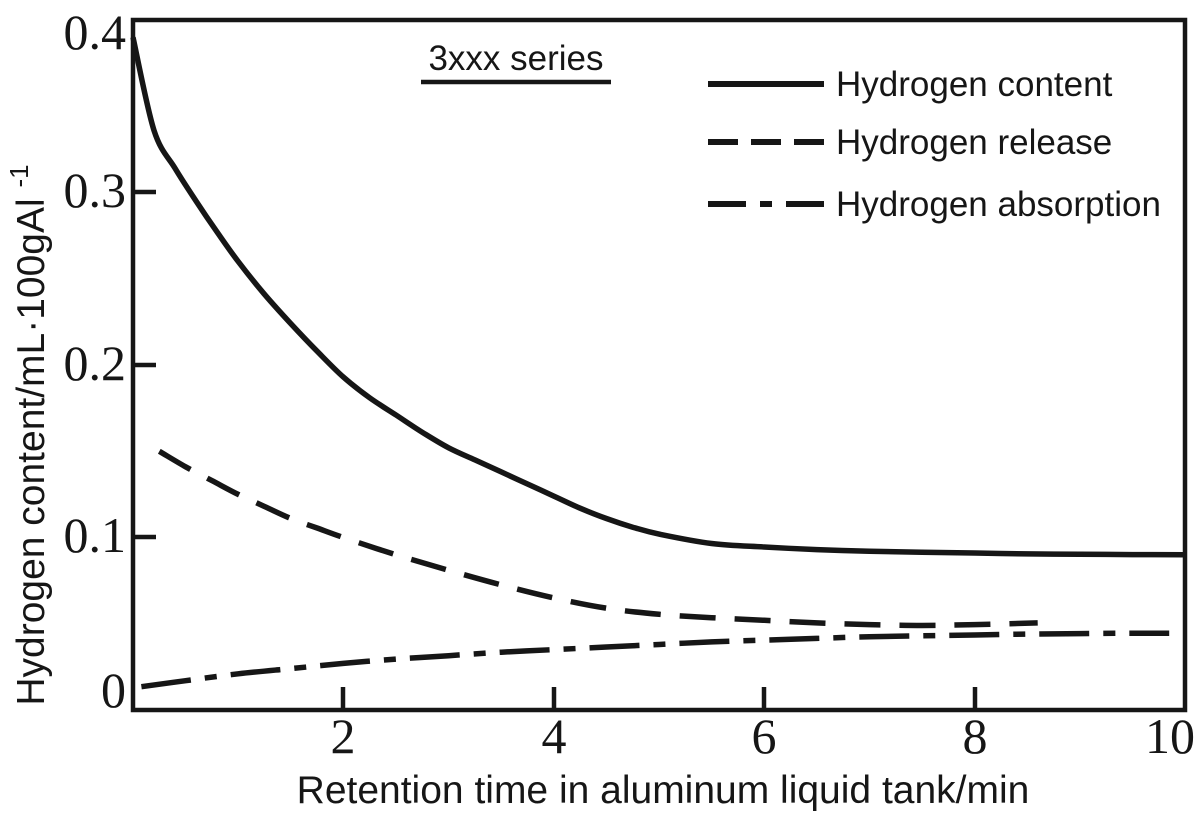 This screenshot has height=826, width=1200. I want to click on x-tick-label-8: 8, so click(975, 736).